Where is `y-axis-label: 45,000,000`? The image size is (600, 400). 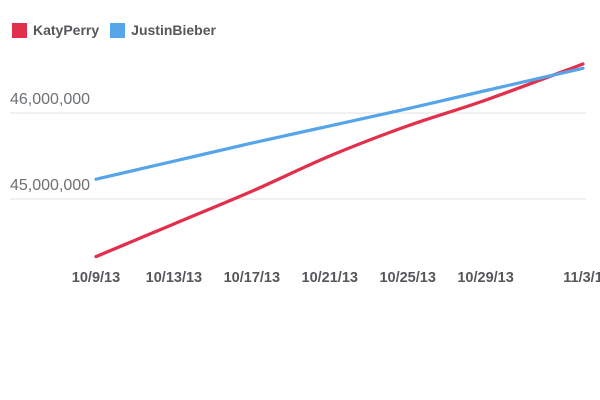 y-axis-label: 45,000,000 is located at coordinates (50, 185).